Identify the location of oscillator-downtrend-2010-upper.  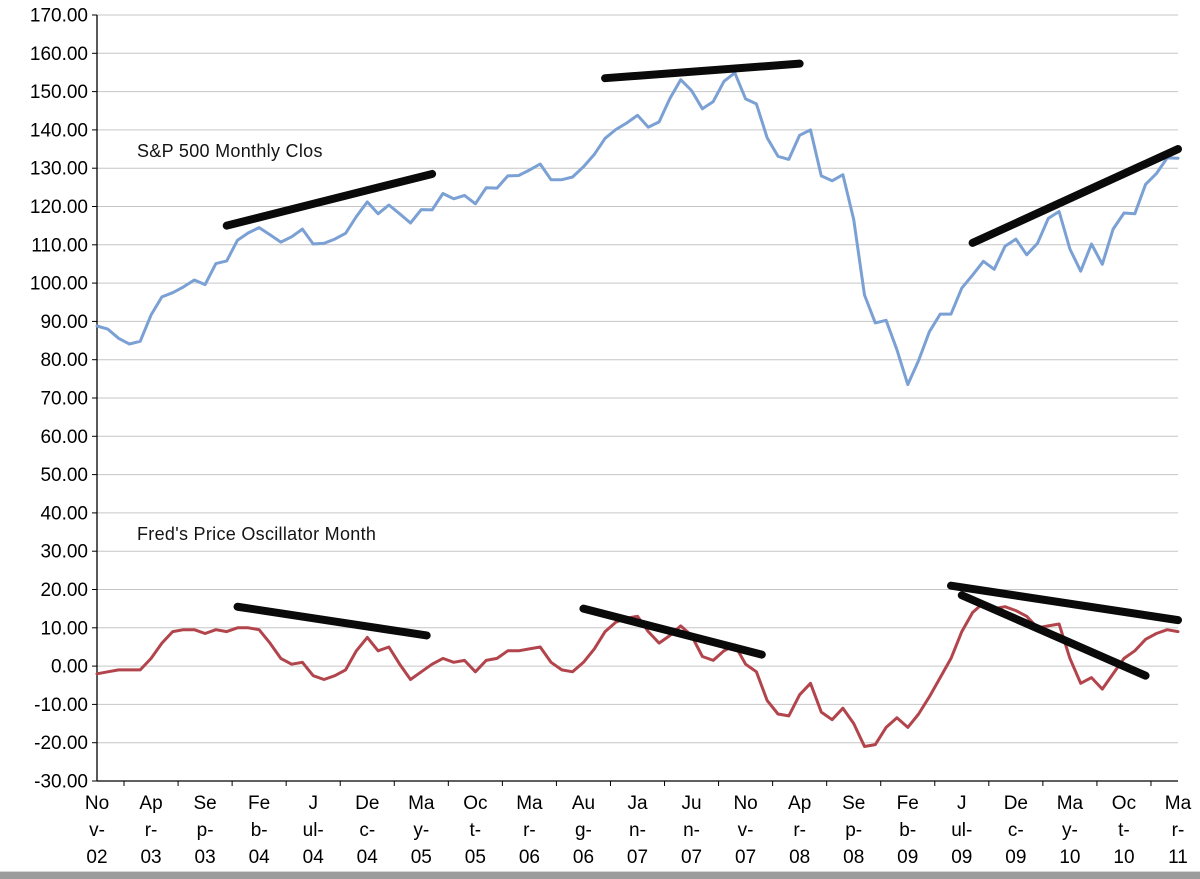
(1064, 603).